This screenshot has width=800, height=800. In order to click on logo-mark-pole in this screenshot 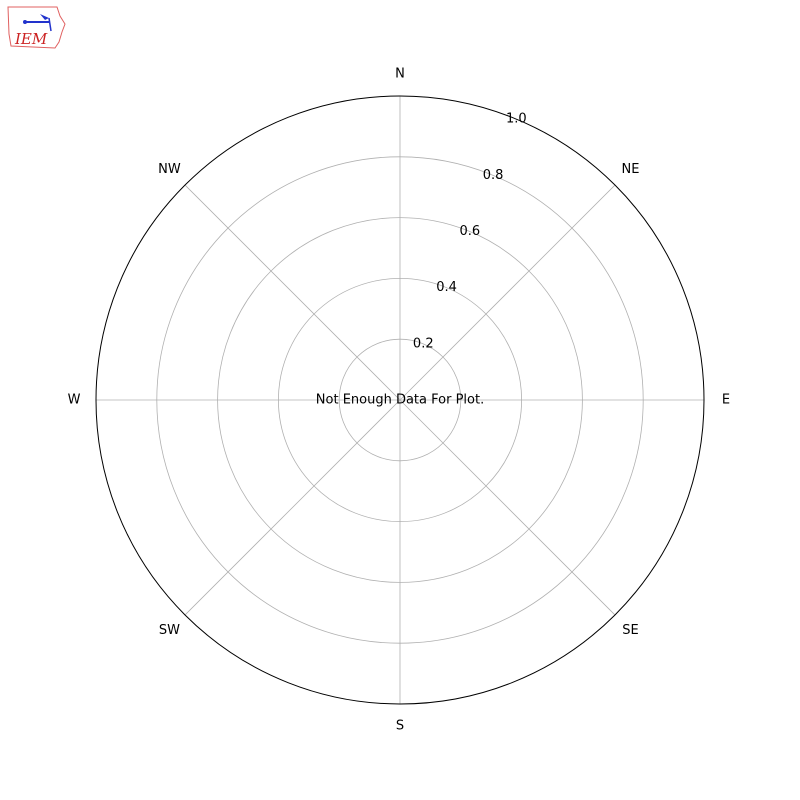, I will do `click(50, 24)`.